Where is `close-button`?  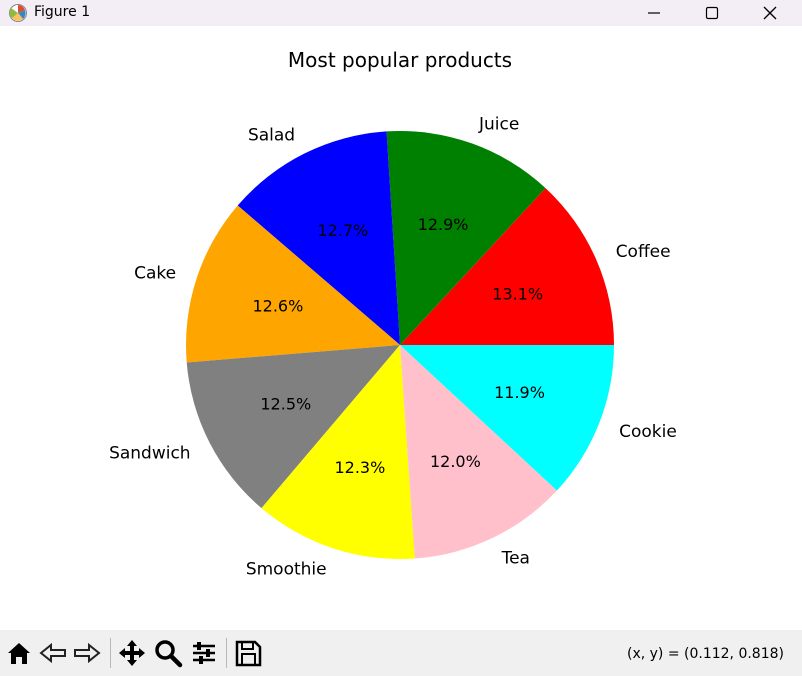
close-button is located at coordinates (770, 13).